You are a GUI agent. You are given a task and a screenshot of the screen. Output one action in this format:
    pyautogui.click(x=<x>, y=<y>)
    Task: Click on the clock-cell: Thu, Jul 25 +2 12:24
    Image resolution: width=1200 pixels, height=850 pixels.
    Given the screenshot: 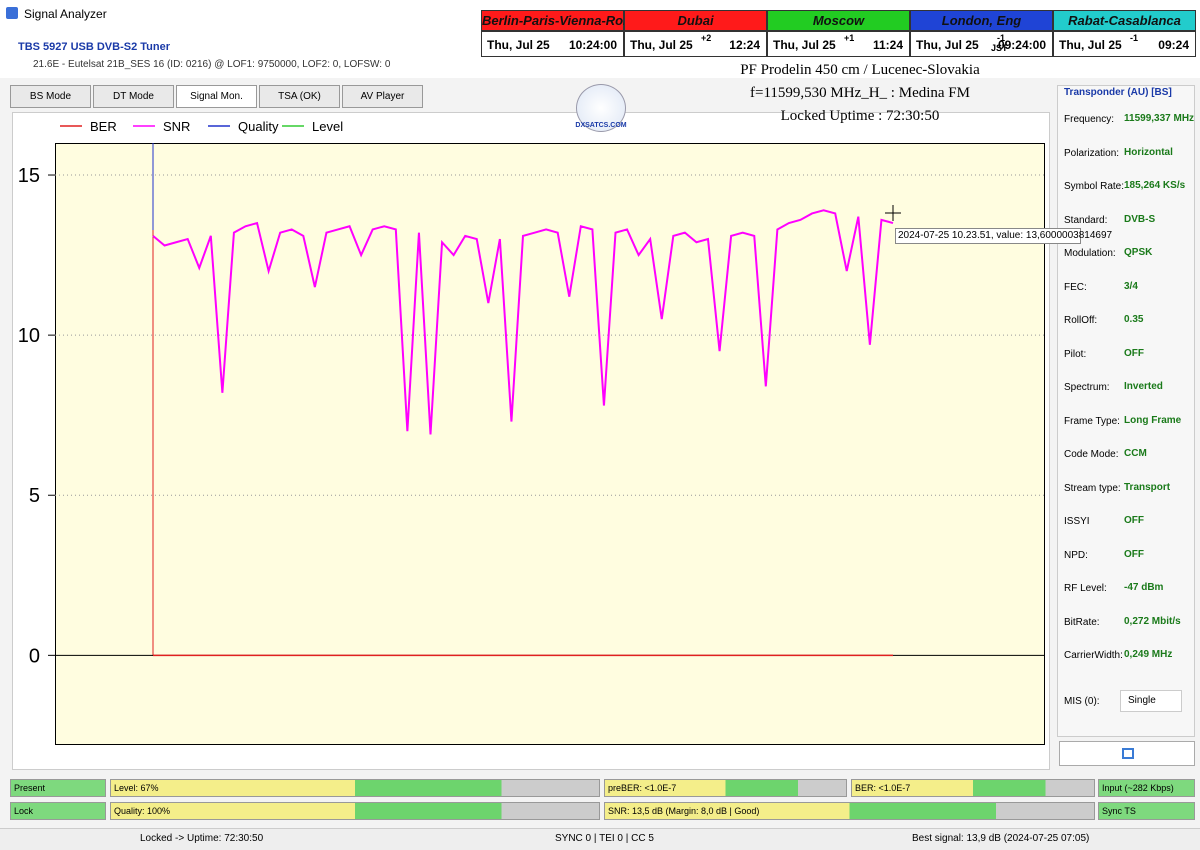 What is the action you would take?
    pyautogui.click(x=695, y=44)
    